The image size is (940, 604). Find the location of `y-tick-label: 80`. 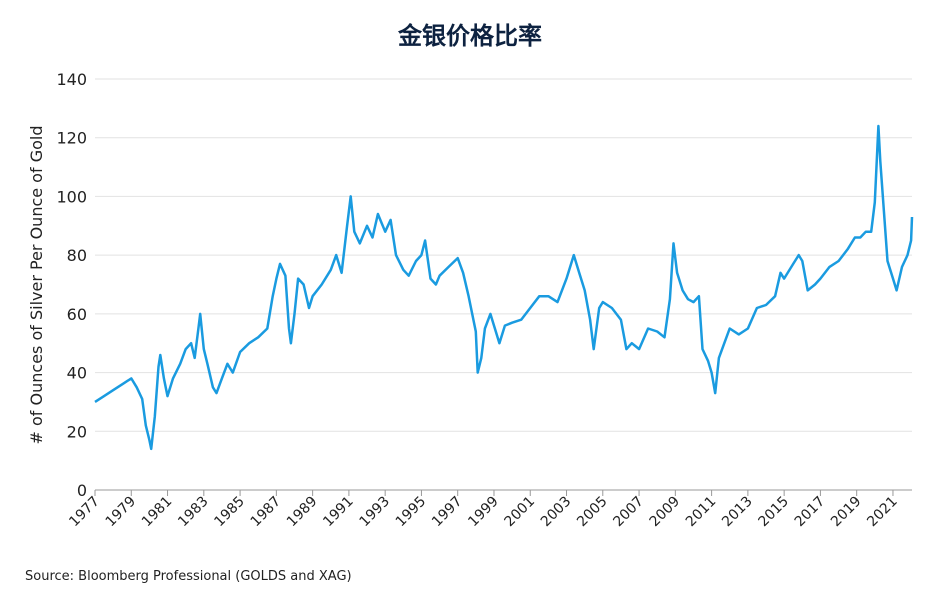

y-tick-label: 80 is located at coordinates (77, 255).